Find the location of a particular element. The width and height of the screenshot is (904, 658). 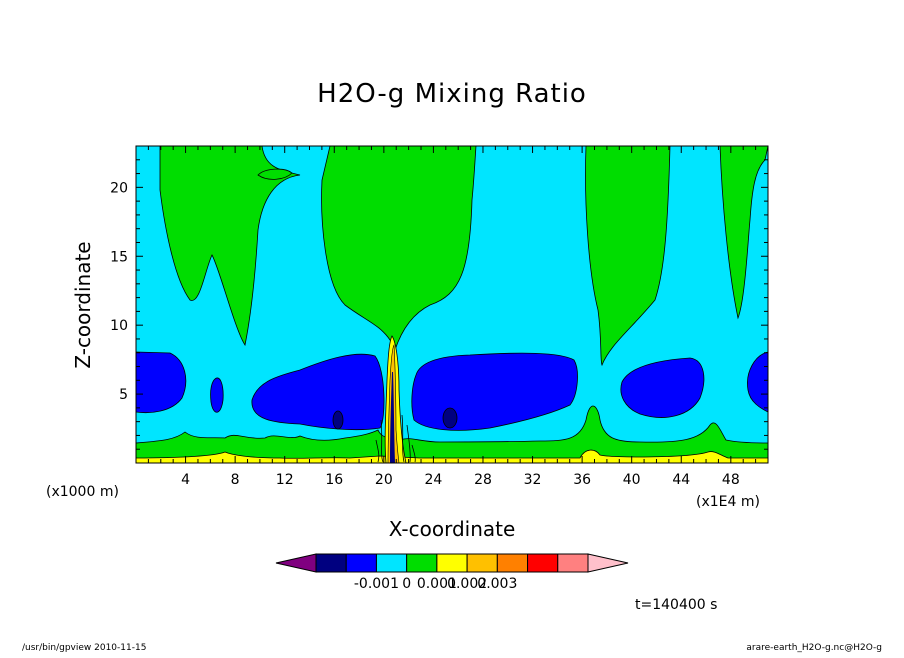

contour-plume-central-green is located at coordinates (399, 249).